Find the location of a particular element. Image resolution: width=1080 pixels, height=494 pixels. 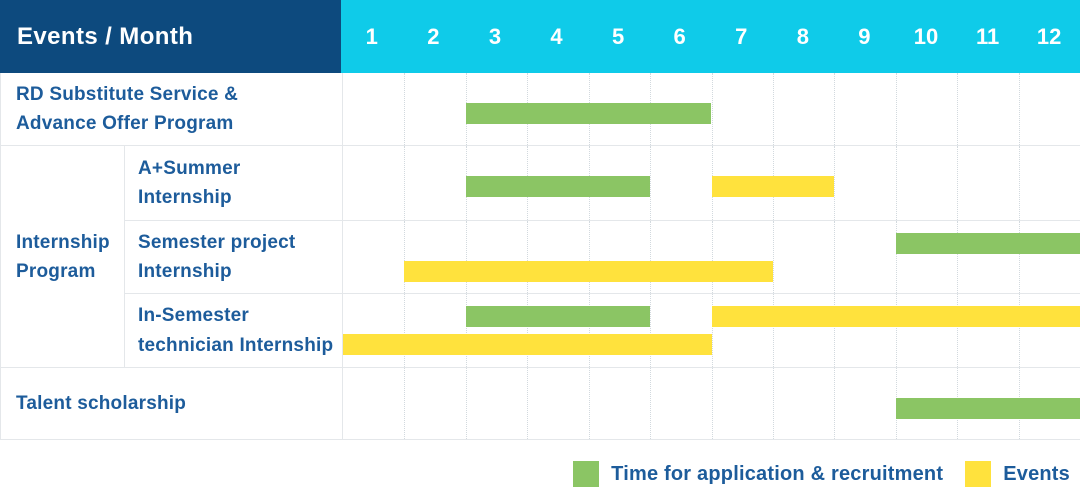

month-label-11: 11 is located at coordinates (987, 36).